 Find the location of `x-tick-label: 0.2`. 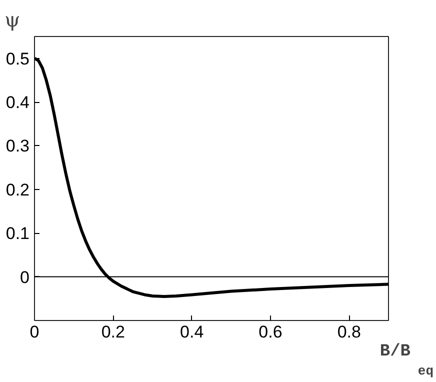

x-tick-label: 0.2 is located at coordinates (113, 332).